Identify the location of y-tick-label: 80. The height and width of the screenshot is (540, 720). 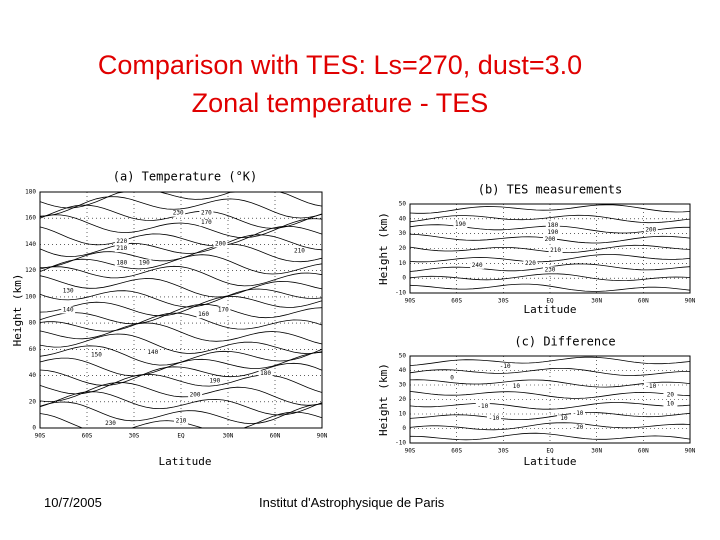
(33, 323).